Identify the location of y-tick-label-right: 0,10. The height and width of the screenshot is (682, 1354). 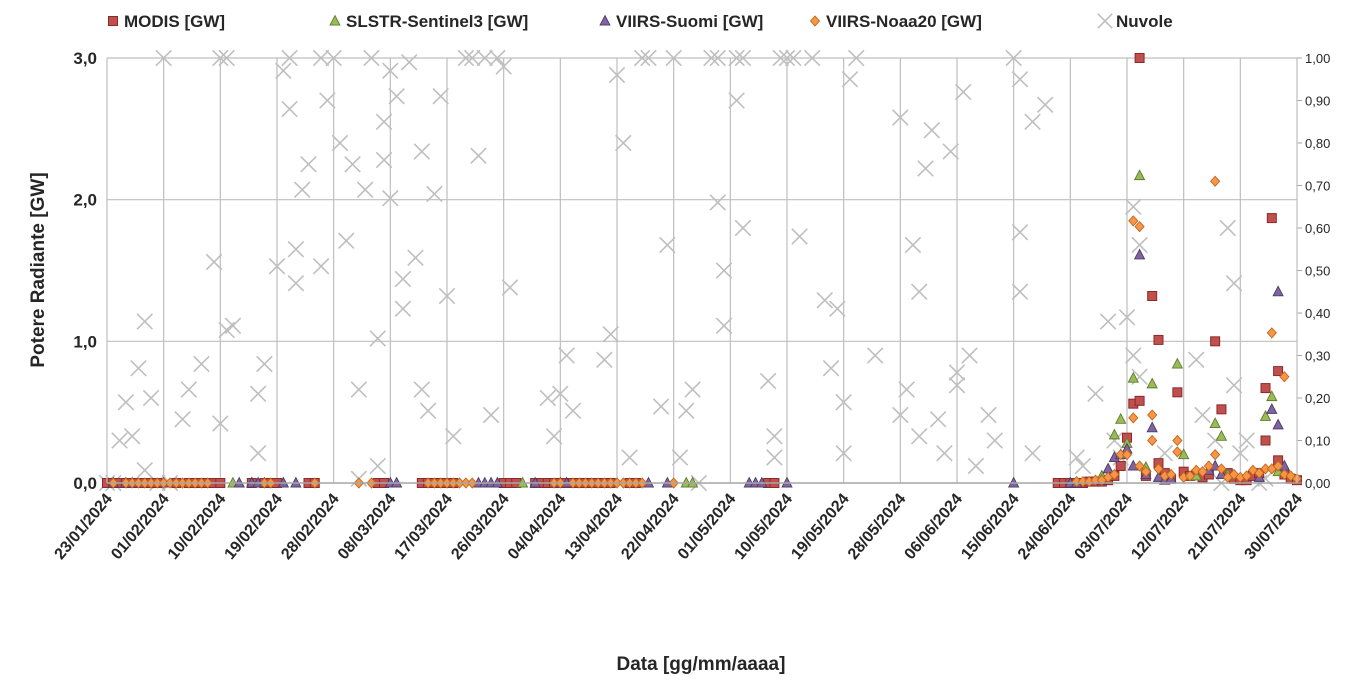
(1317, 441).